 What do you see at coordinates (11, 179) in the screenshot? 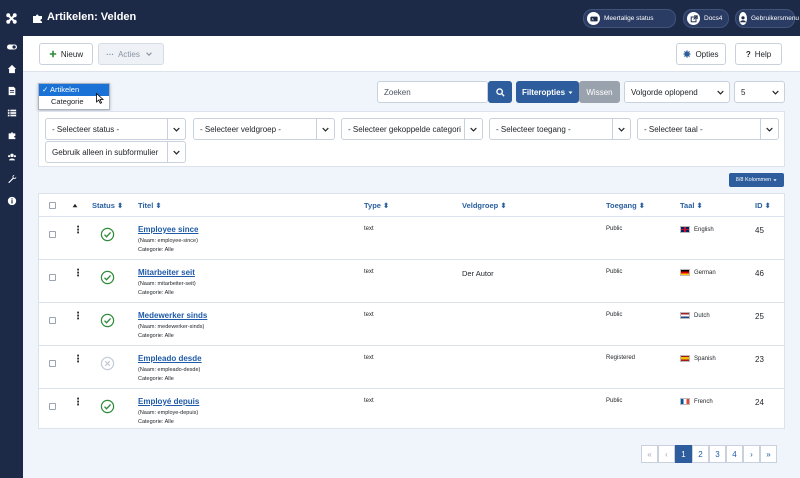
I see `system-icon` at bounding box center [11, 179].